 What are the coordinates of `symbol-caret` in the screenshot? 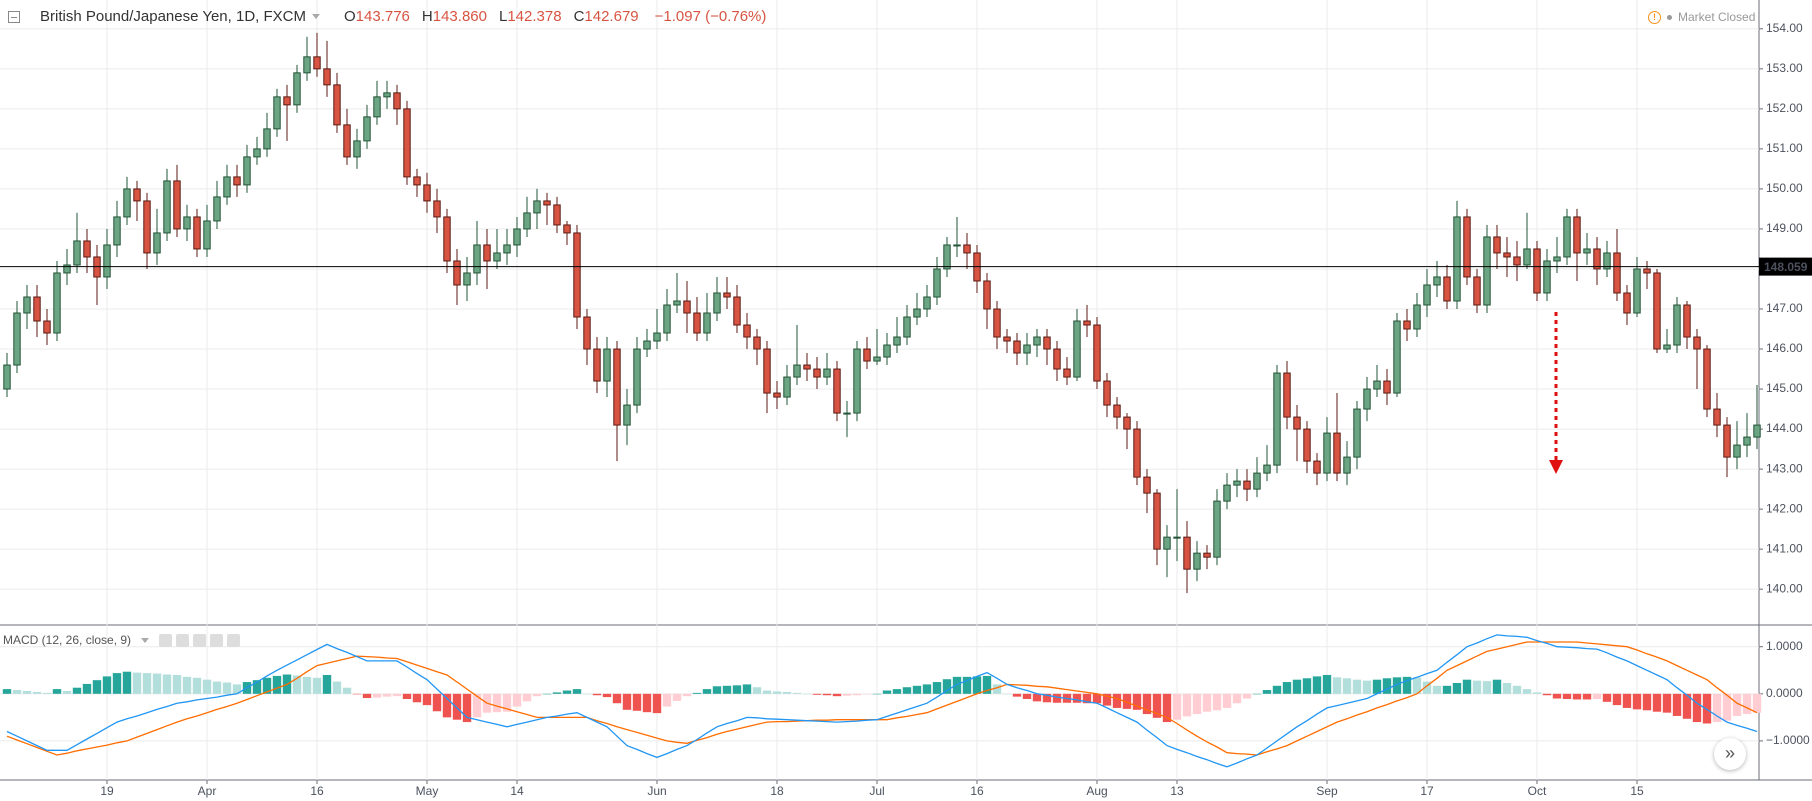 It's located at (316, 16).